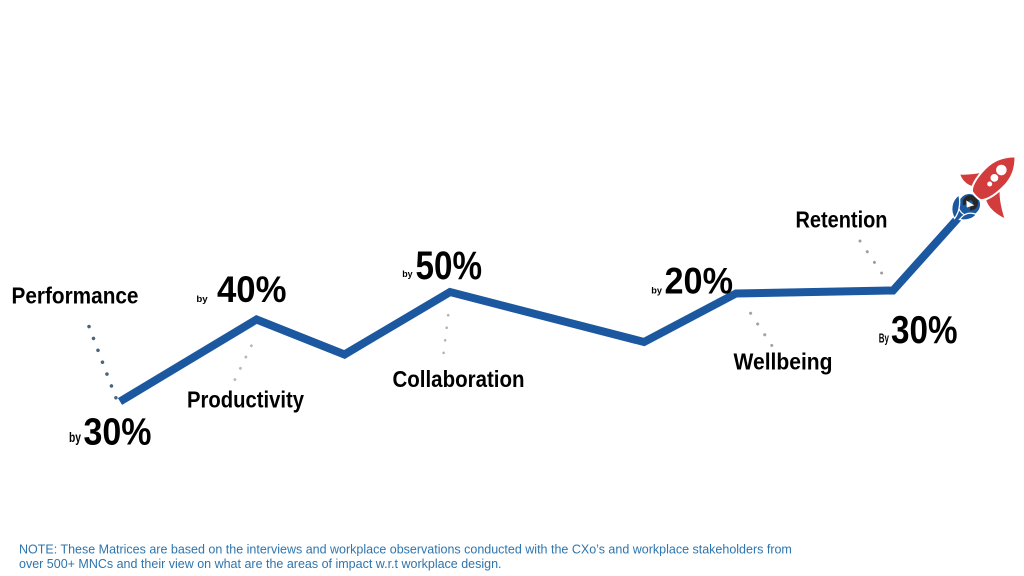  Describe the element at coordinates (245, 400) in the screenshot. I see `svg-text: Productivity` at that location.